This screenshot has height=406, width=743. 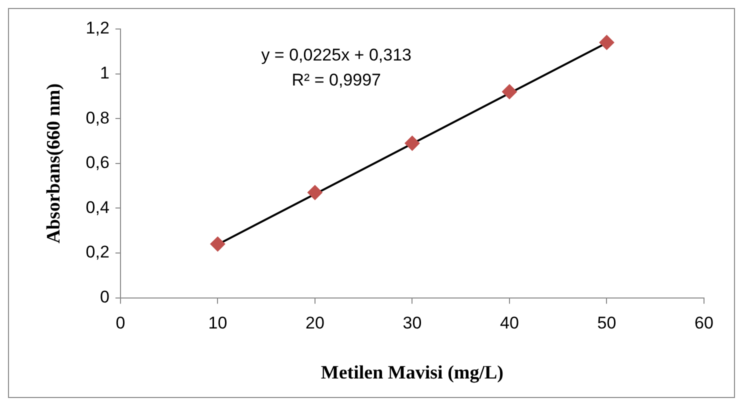 What do you see at coordinates (704, 323) in the screenshot?
I see `x-tick-label: 60` at bounding box center [704, 323].